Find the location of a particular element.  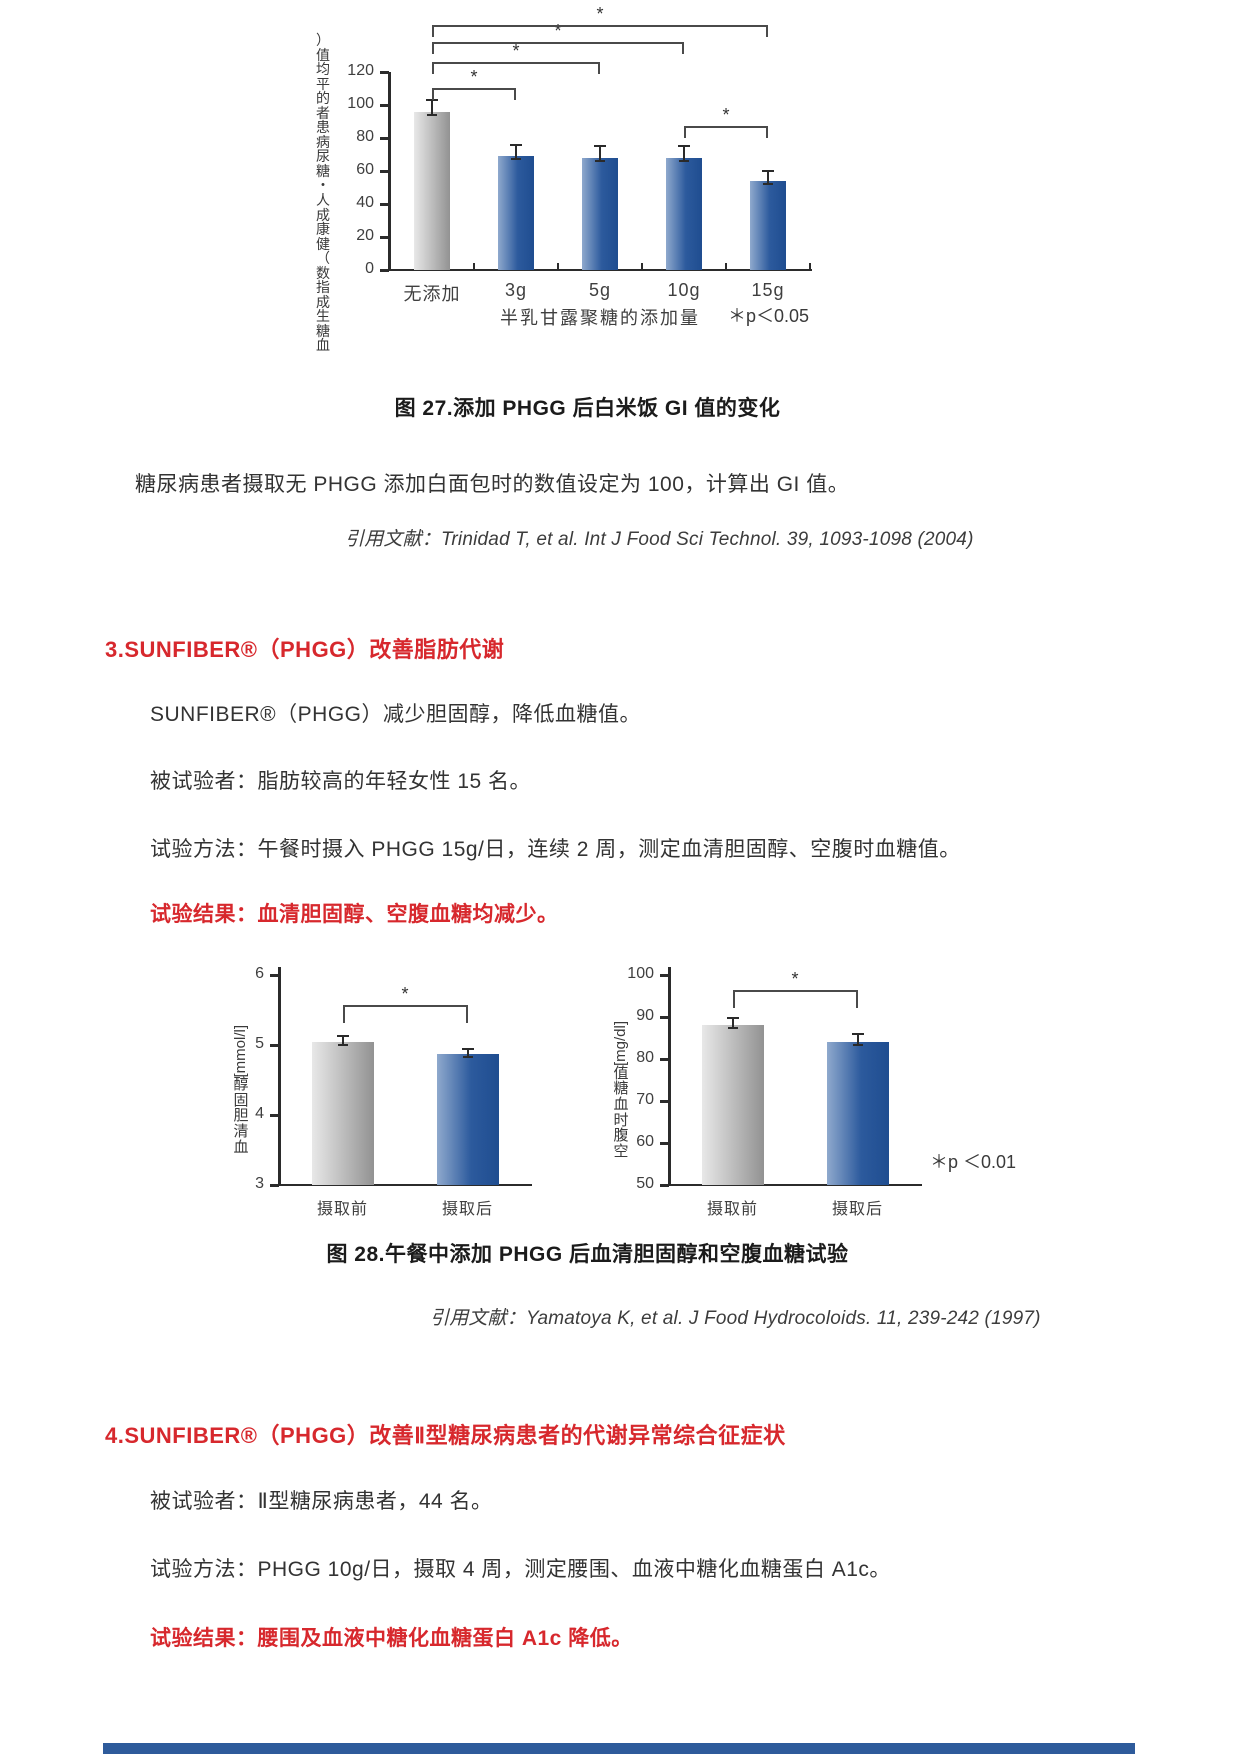

y-tick-label: 50 is located at coordinates (645, 1183).